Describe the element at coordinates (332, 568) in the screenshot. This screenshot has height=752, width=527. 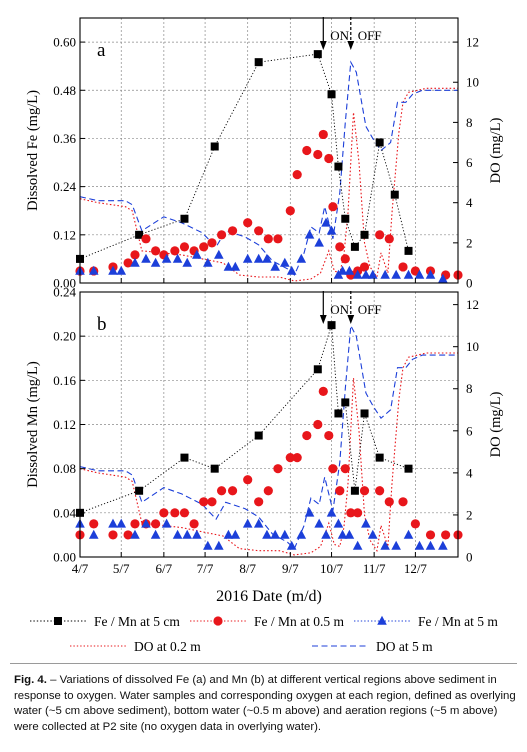
I see `panel-b-xtick-label: 10/7` at that location.